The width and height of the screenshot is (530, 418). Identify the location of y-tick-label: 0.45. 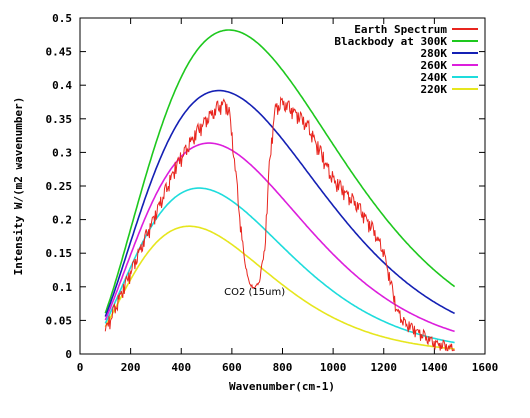
(59, 52).